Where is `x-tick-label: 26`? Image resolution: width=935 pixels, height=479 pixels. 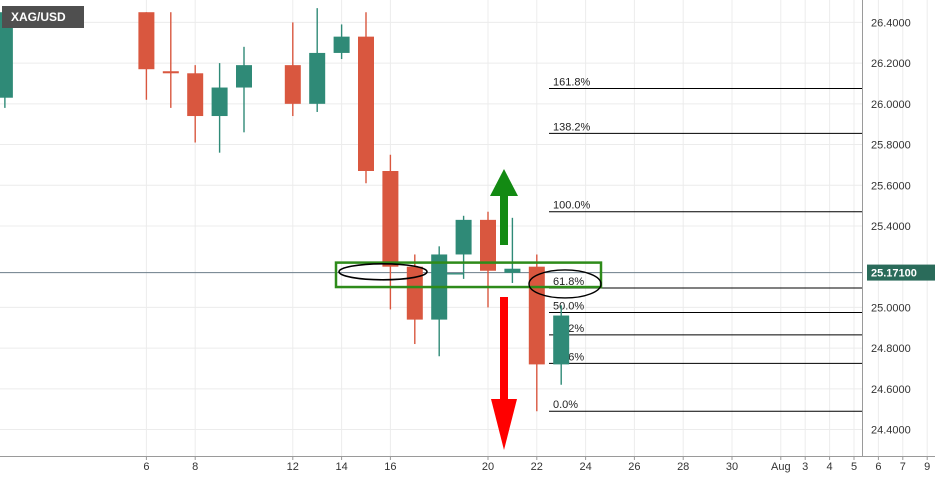
x-tick-label: 26 is located at coordinates (634, 467).